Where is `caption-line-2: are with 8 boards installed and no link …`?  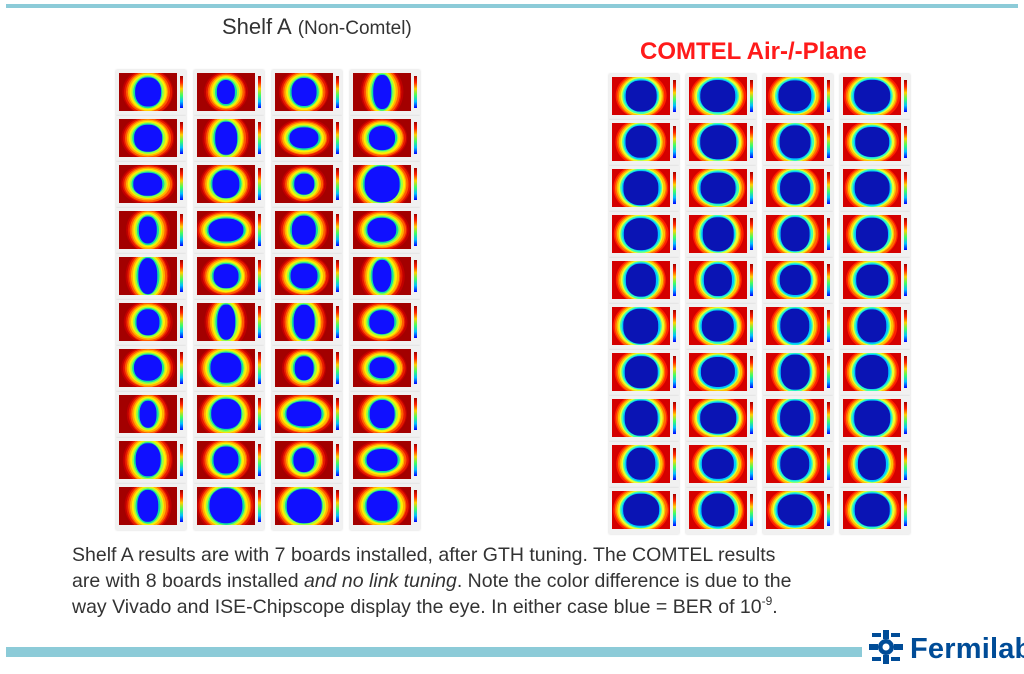
caption-line-2: are with 8 boards installed and no link … is located at coordinates (522, 581).